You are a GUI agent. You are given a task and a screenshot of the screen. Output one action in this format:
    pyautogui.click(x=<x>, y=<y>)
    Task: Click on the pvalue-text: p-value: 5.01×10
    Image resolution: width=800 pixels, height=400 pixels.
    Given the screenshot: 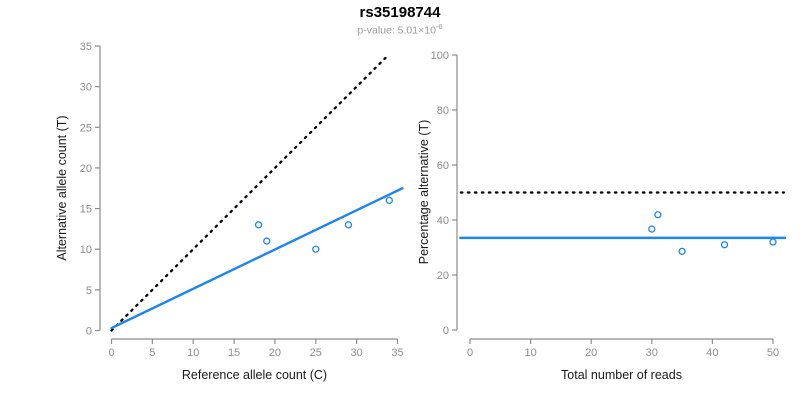 What is the action you would take?
    pyautogui.click(x=396, y=30)
    